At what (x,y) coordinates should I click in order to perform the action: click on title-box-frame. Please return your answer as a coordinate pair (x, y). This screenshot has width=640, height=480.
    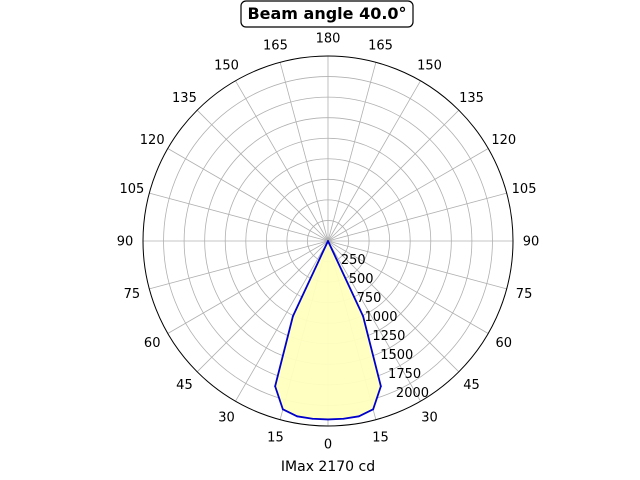
    Looking at the image, I should click on (327, 14).